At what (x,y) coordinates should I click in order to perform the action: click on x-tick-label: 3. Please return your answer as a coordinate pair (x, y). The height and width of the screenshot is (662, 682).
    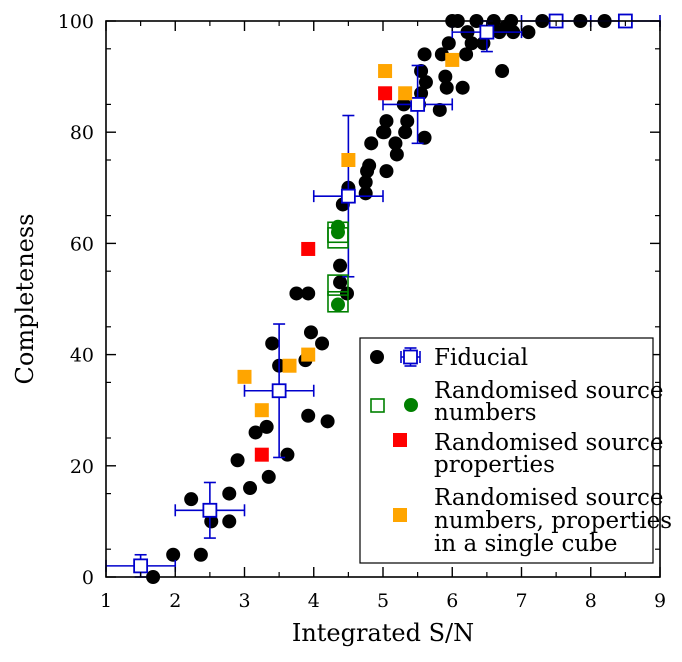
    Looking at the image, I should click on (244, 601).